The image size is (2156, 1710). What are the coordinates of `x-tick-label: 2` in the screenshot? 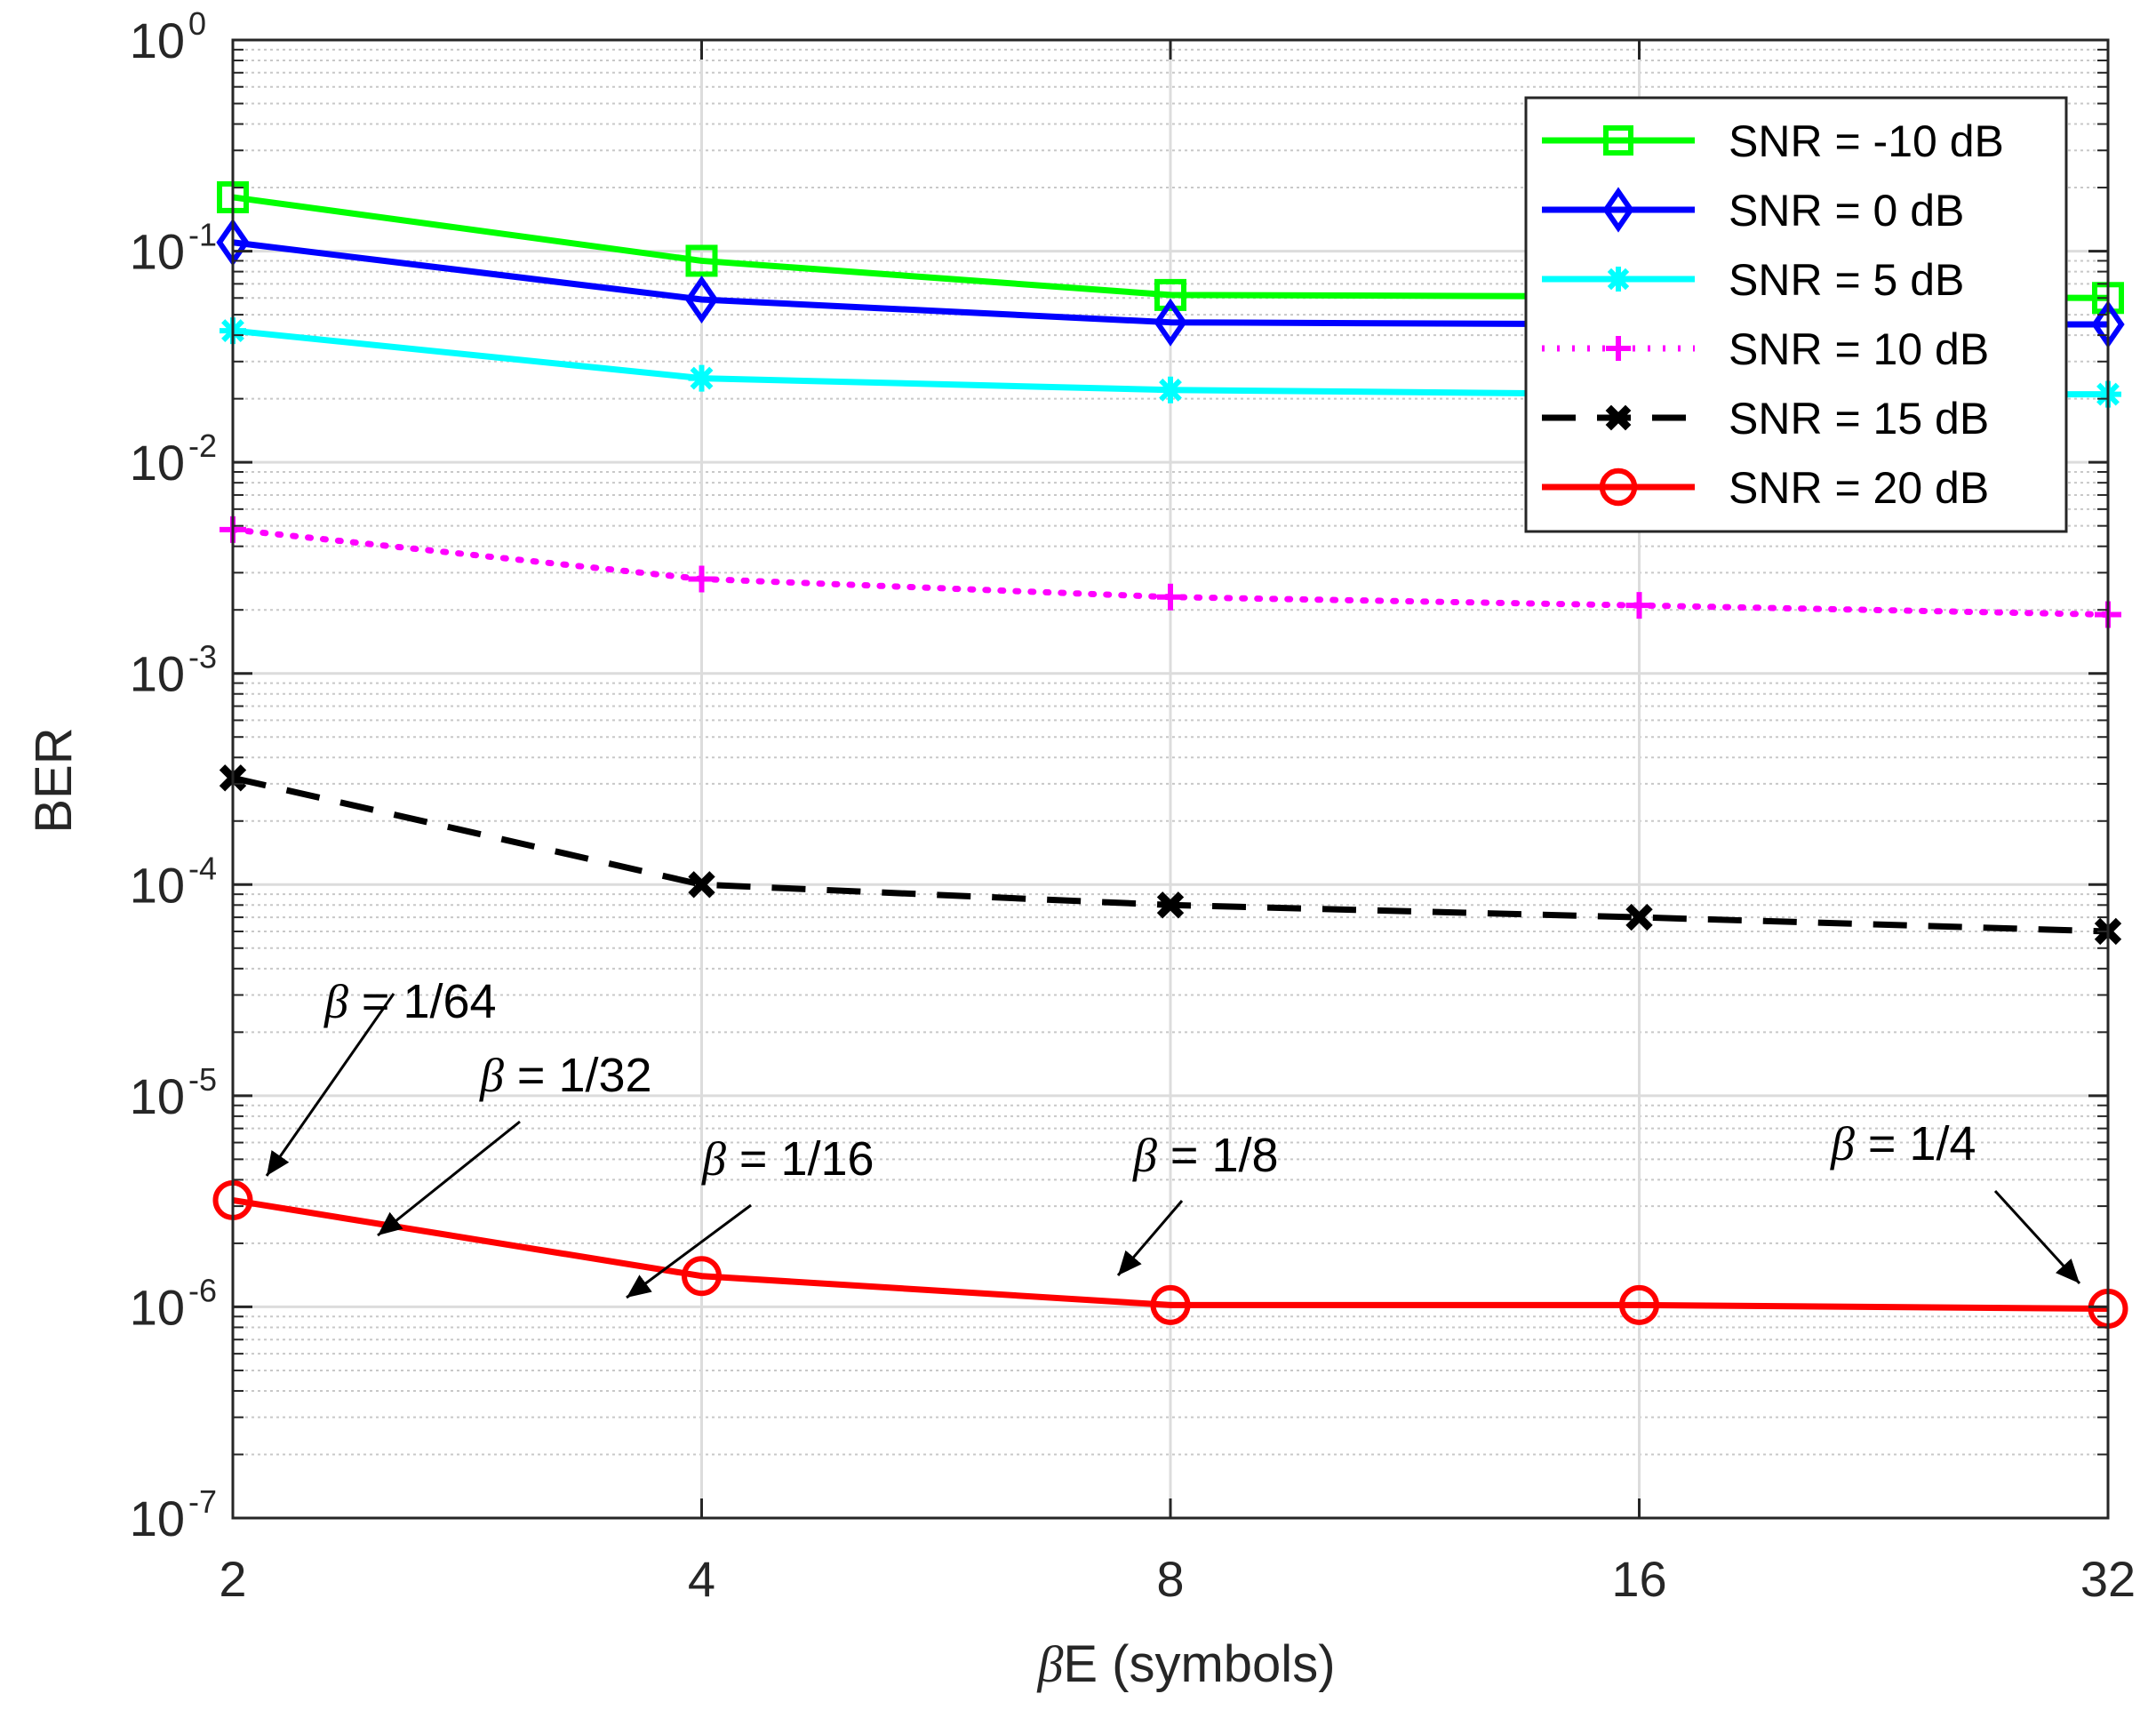 It's located at (232, 1579).